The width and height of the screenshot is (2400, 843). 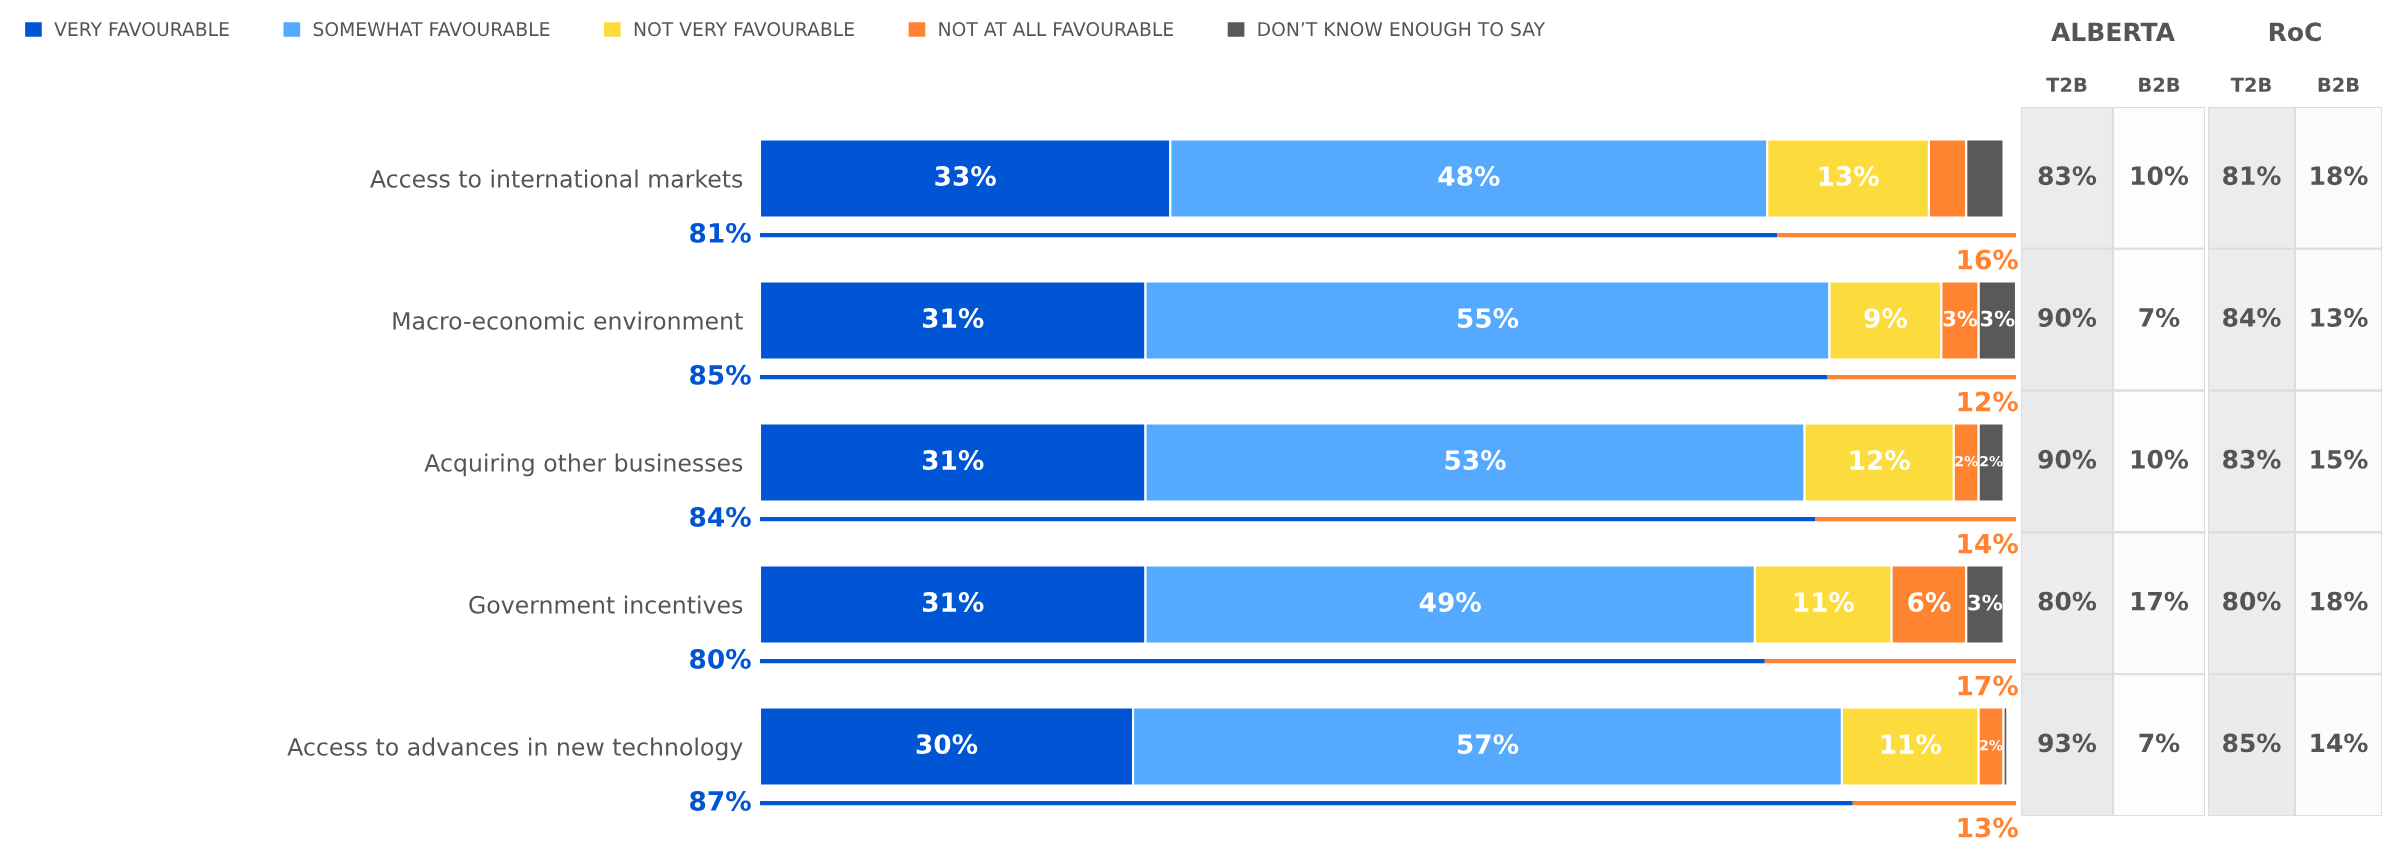 What do you see at coordinates (606, 604) in the screenshot?
I see `y-tick-label: Government incentives` at bounding box center [606, 604].